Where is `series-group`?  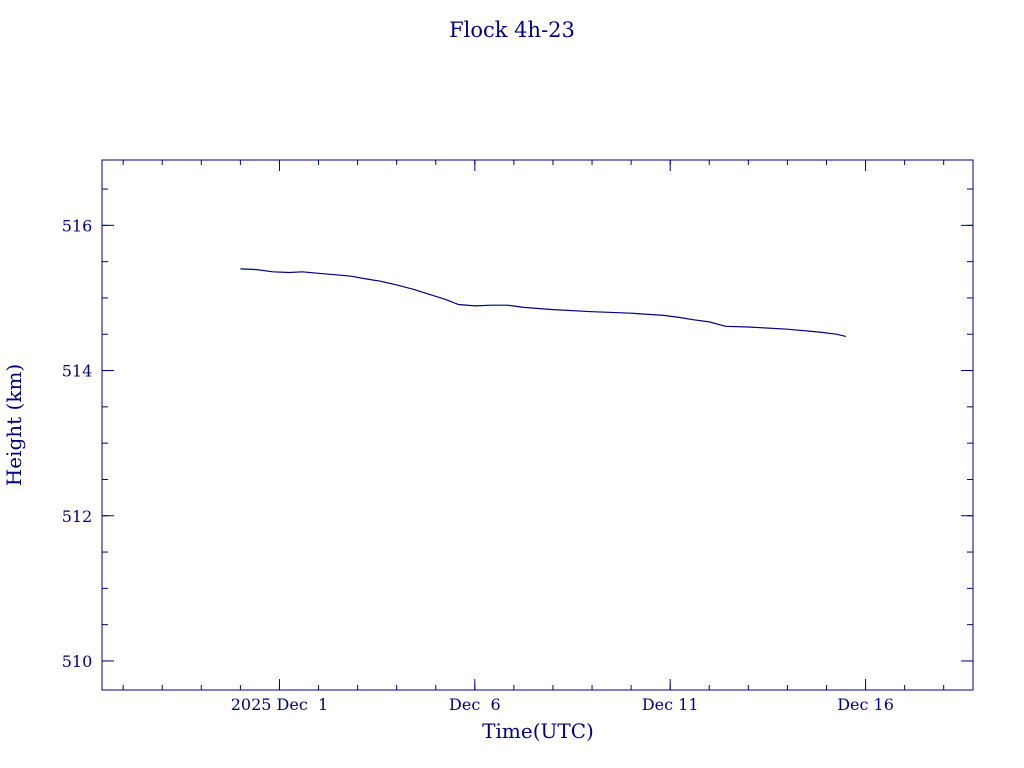 series-group is located at coordinates (543, 302).